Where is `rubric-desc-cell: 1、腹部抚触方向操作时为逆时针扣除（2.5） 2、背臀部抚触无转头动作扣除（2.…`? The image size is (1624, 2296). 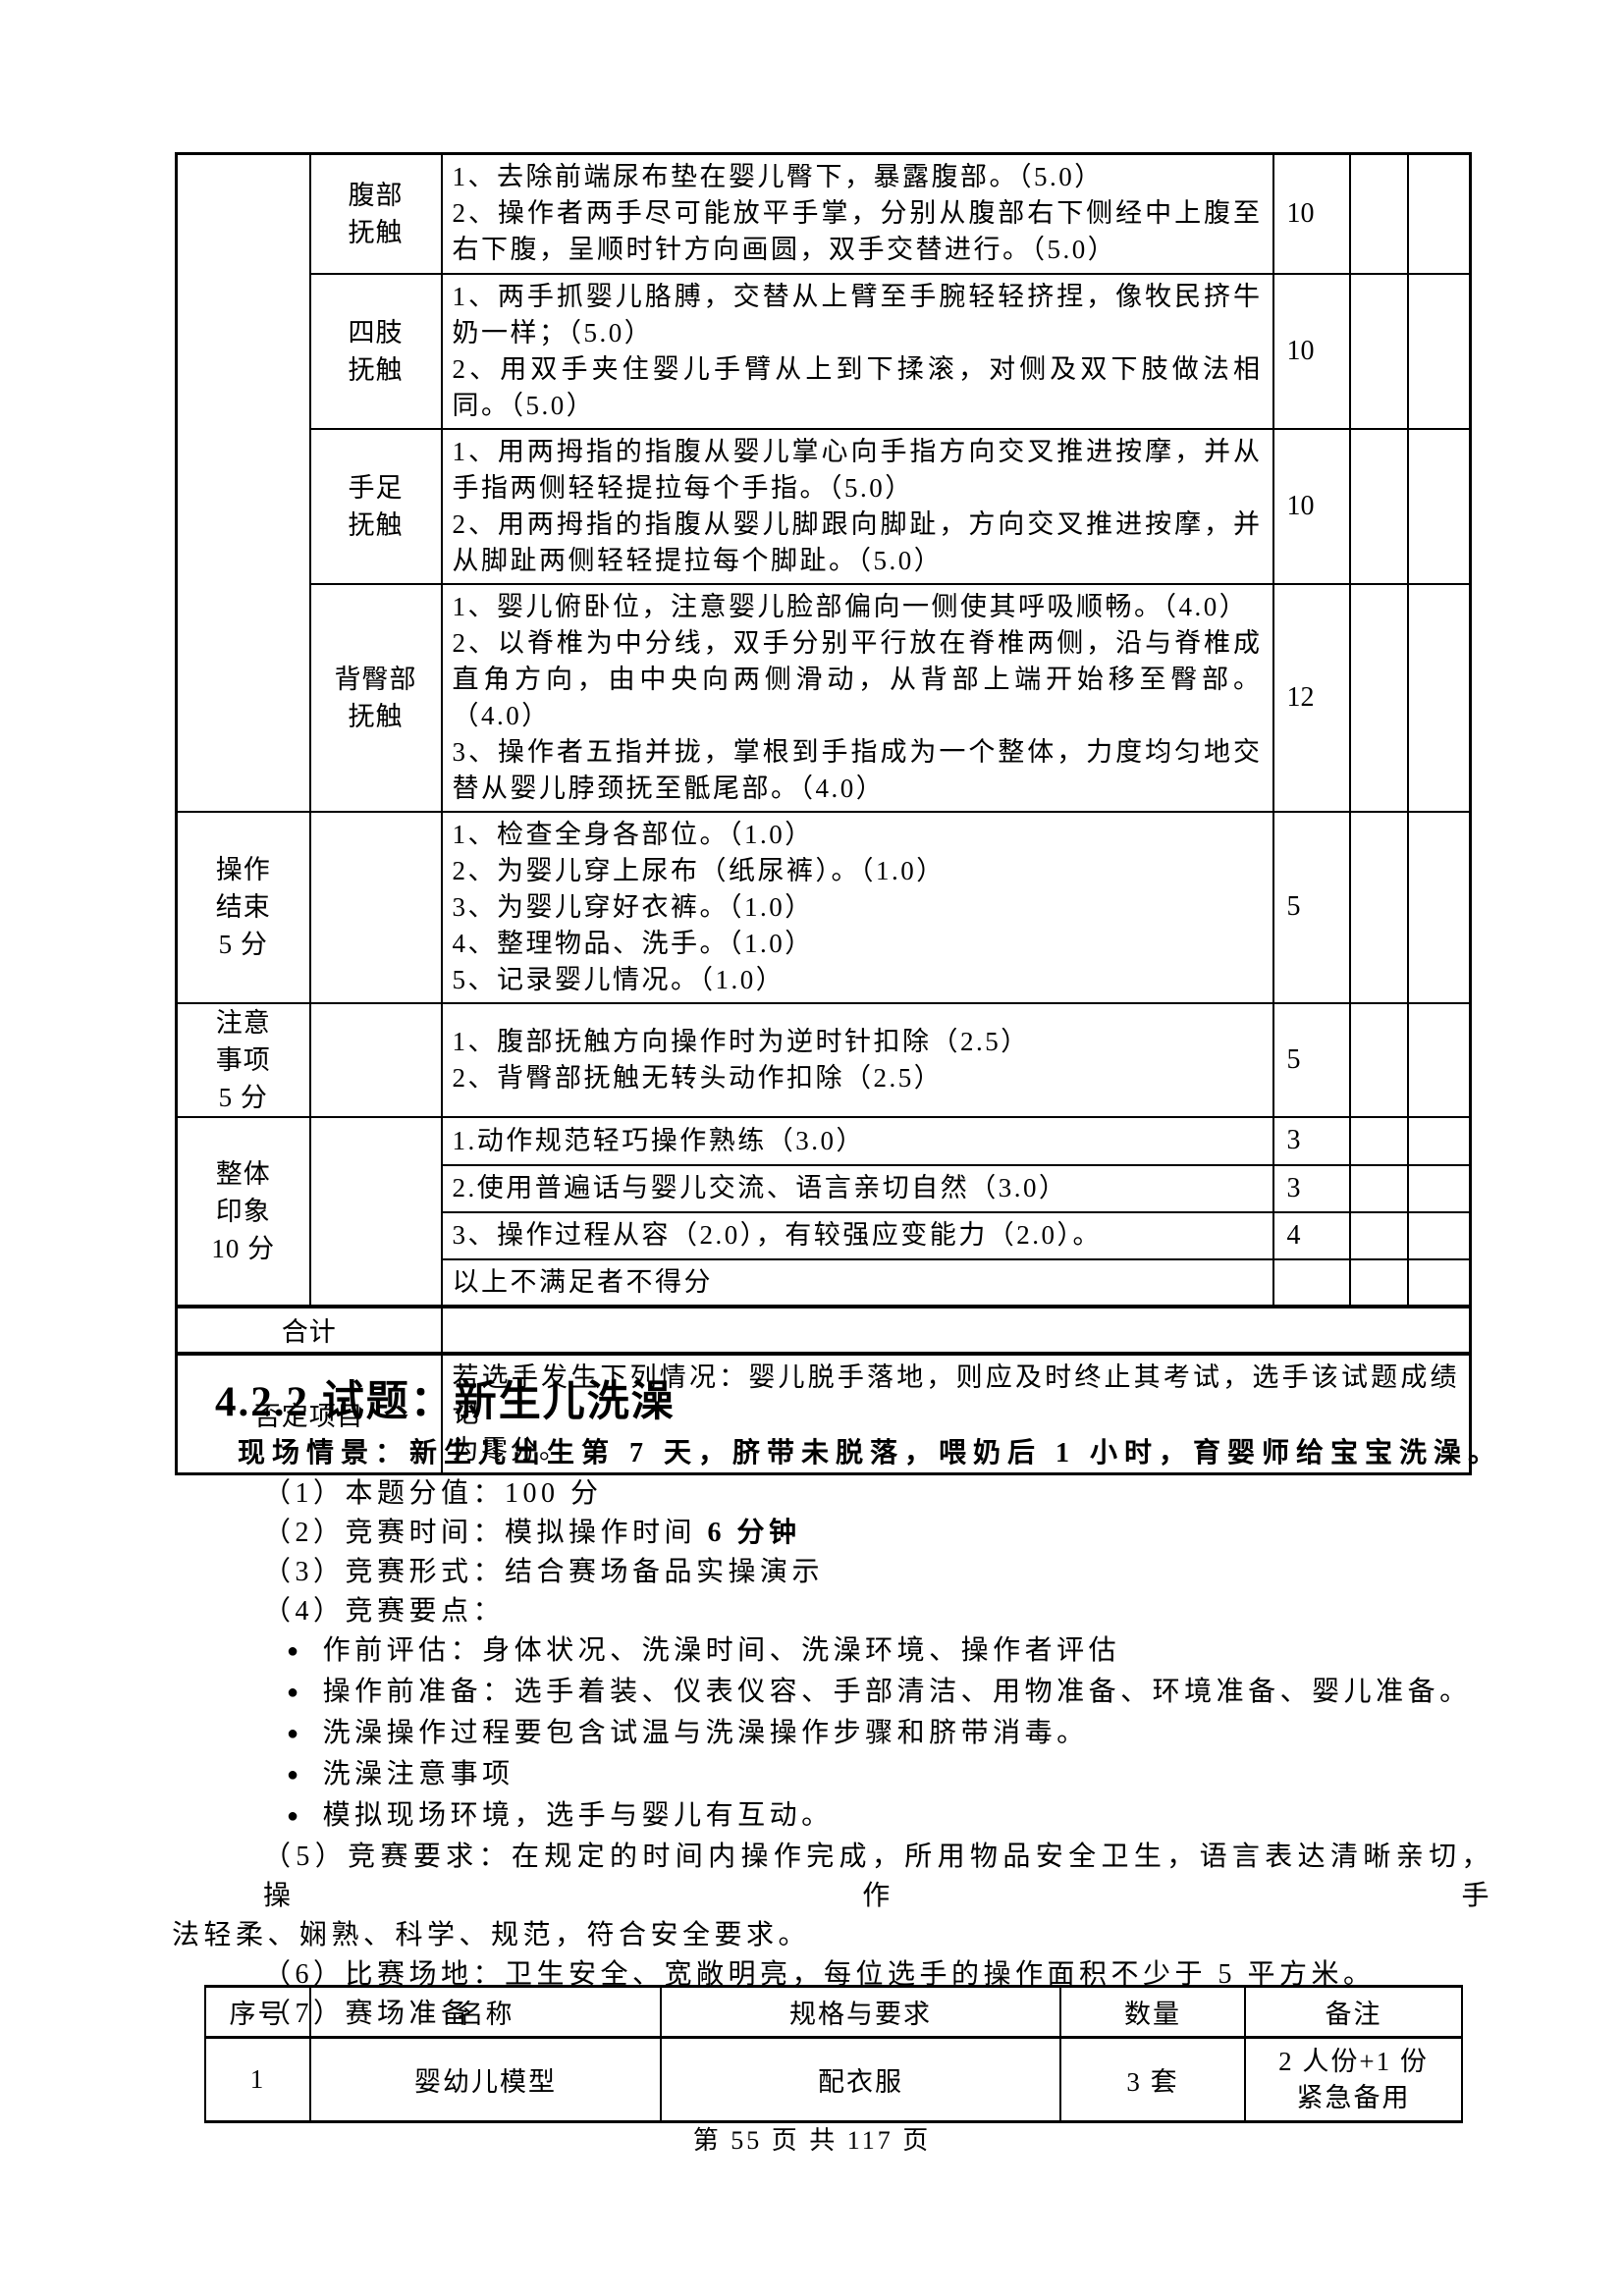
rubric-desc-cell: 1、腹部抚触方向操作时为逆时针扣除（2.5） 2、背臀部抚触无转头动作扣除（2.… is located at coordinates (857, 1060).